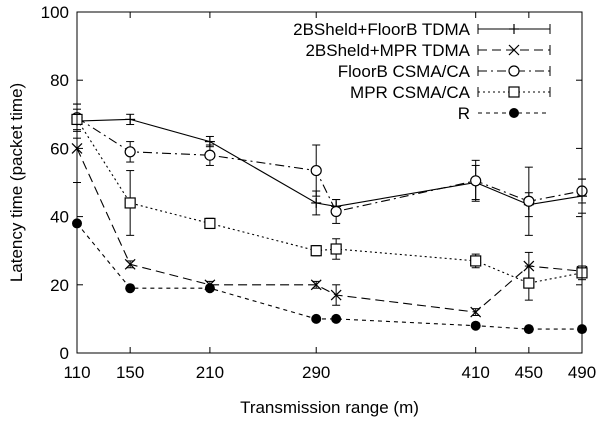 This screenshot has width=597, height=424. I want to click on x-tick-label: 150, so click(130, 372).